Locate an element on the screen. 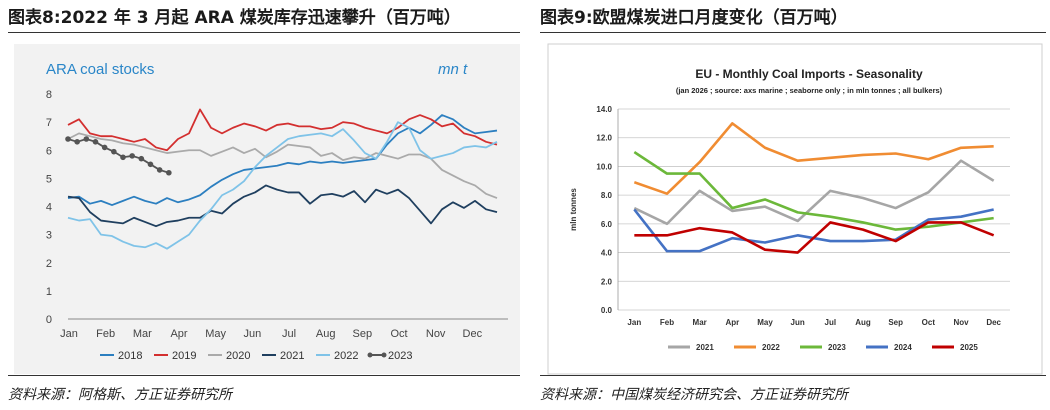  y-tick-label: 0.0 is located at coordinates (607, 310).